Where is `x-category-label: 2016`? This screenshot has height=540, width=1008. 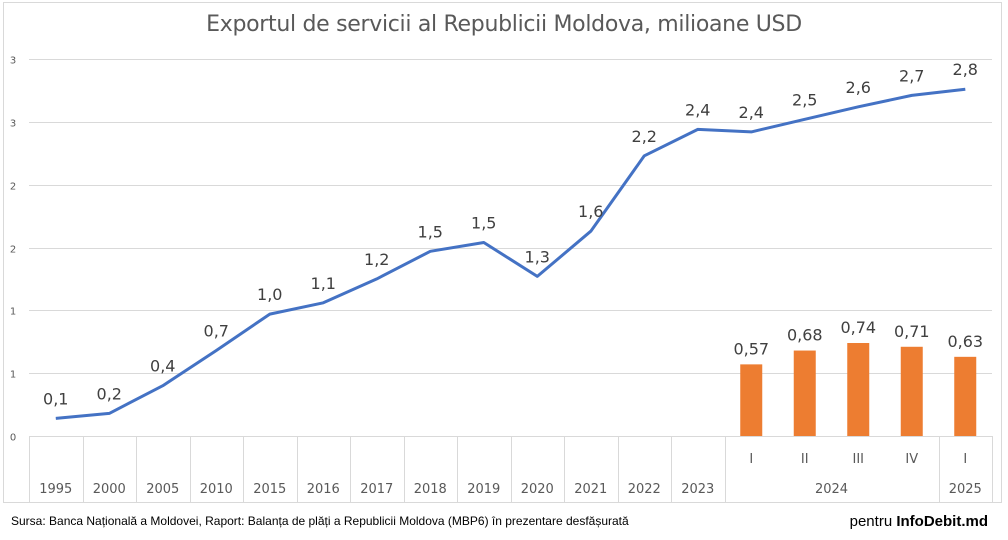 x-category-label: 2016 is located at coordinates (323, 489).